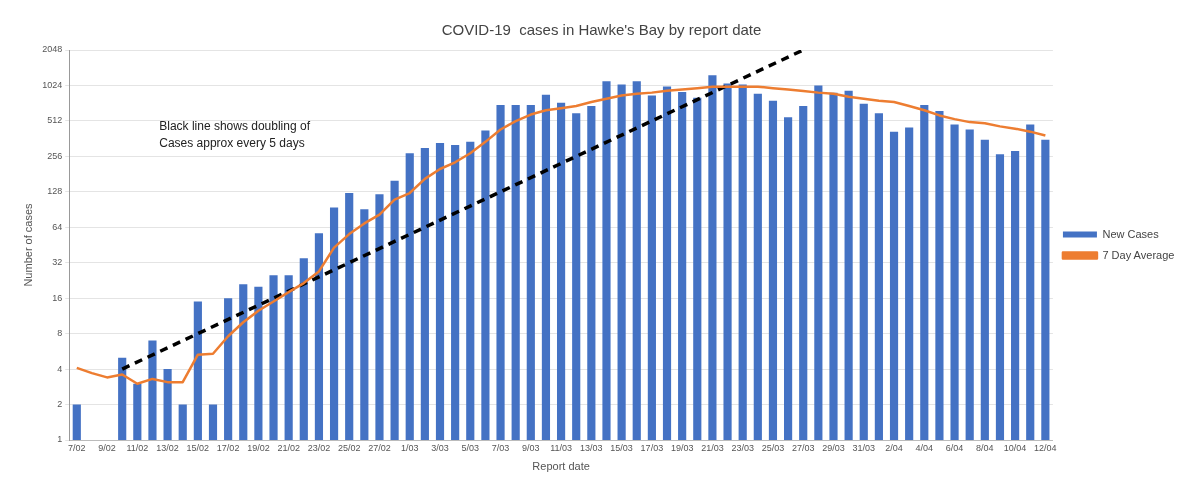 Image resolution: width=1203 pixels, height=490 pixels. I want to click on x-tick-label: 13/03, so click(591, 447).